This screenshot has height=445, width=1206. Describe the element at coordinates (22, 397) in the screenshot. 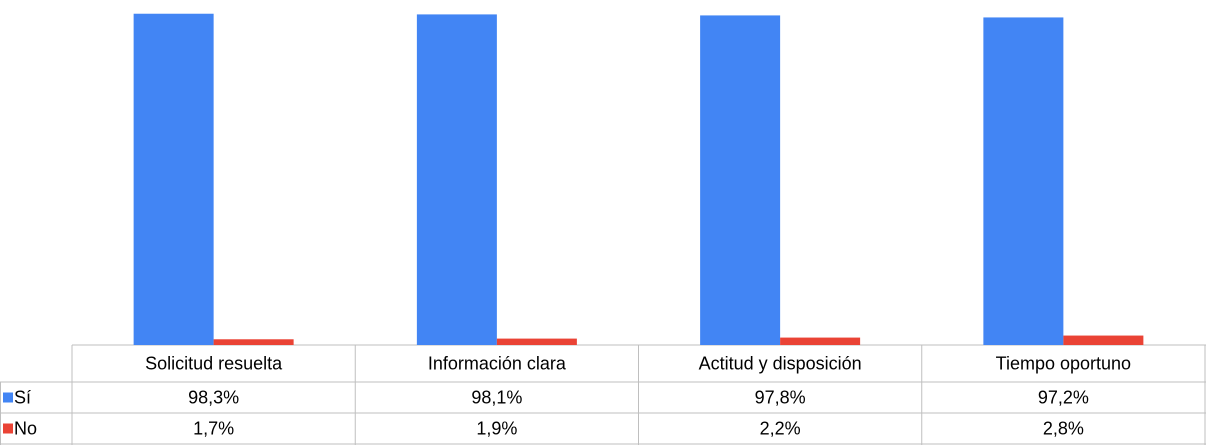

I see `legend-label: Sí` at that location.